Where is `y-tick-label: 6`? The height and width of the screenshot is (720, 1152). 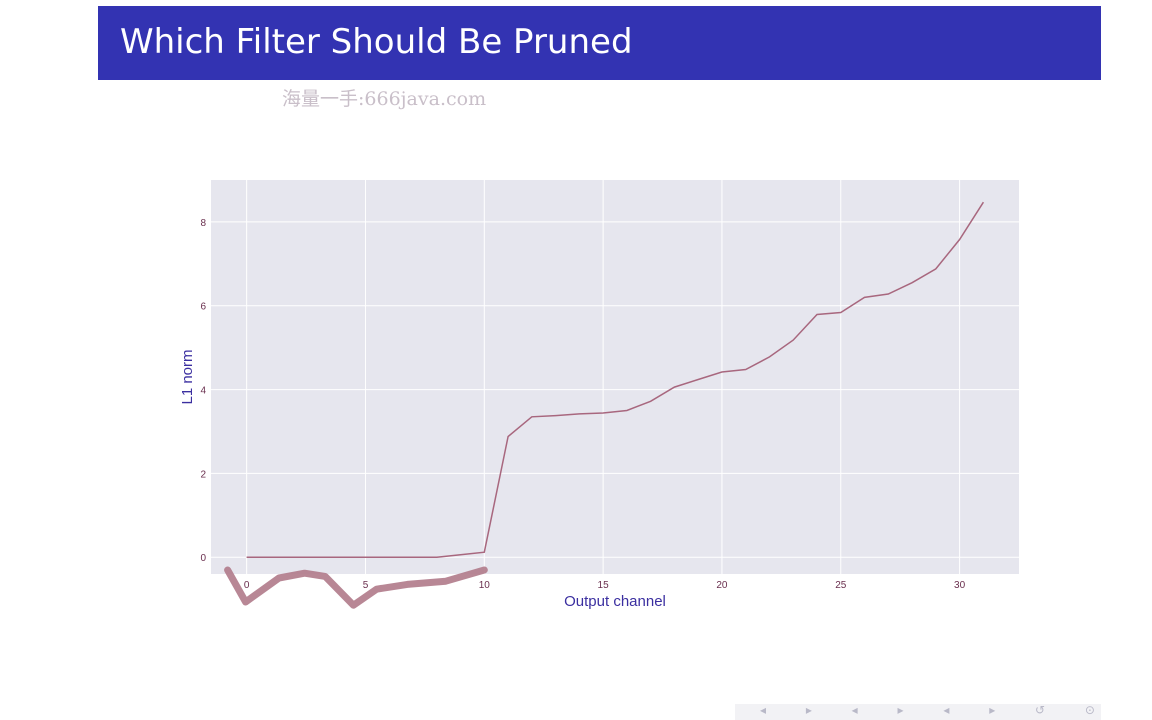
y-tick-label: 6 is located at coordinates (203, 307).